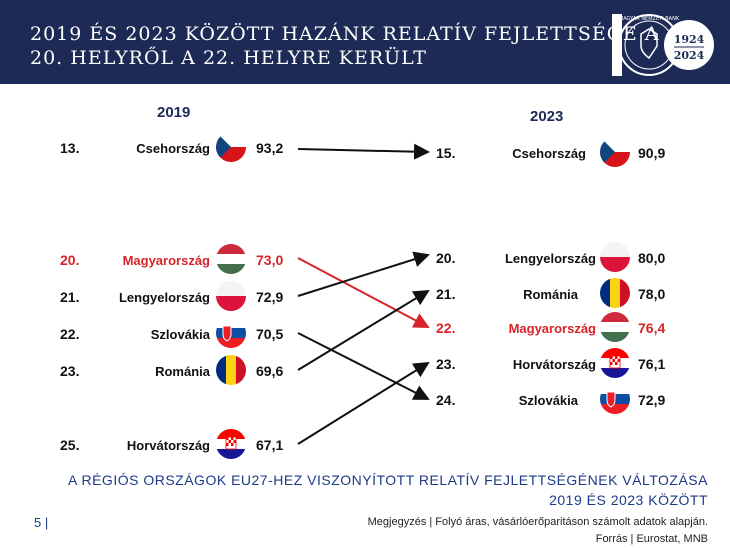 This screenshot has height=548, width=730. What do you see at coordinates (228, 58) in the screenshot?
I see `title-line-2: 20. HELYRŐL A 22. HELYRE KERÜLT` at bounding box center [228, 58].